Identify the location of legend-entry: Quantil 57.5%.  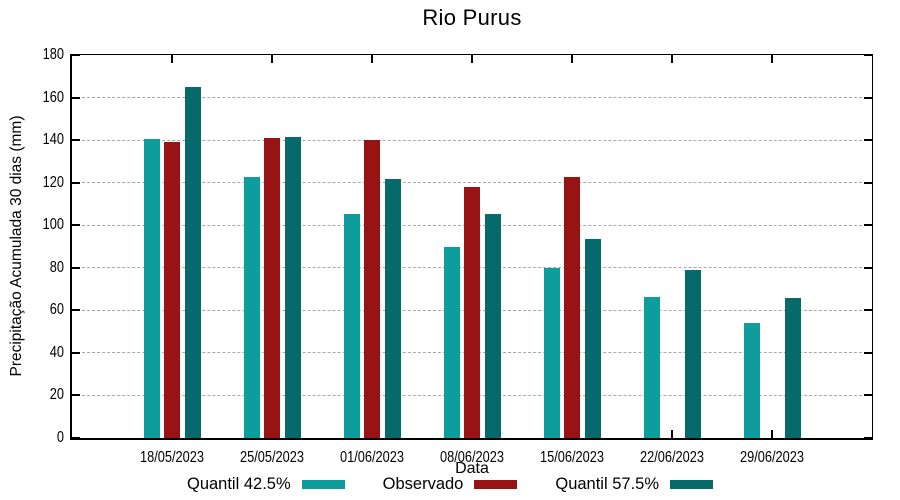
(634, 484).